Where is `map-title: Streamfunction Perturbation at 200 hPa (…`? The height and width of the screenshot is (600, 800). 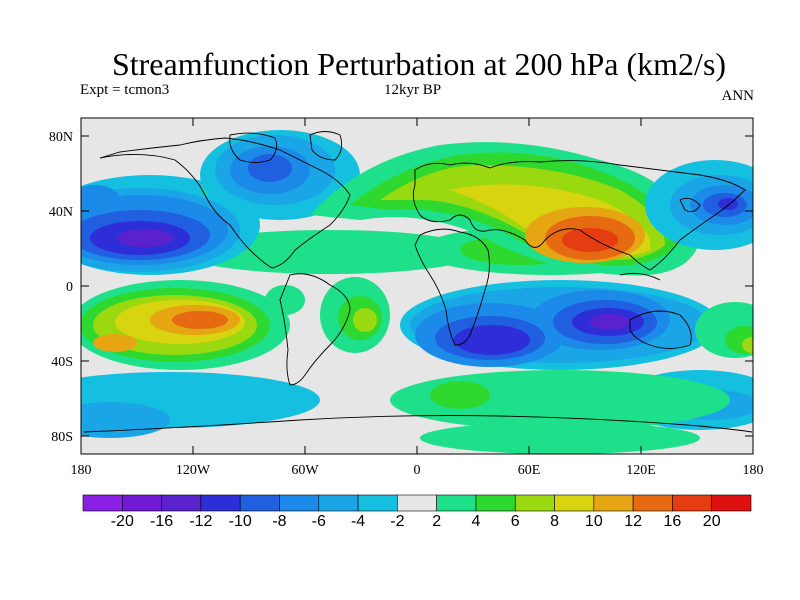 map-title: Streamfunction Perturbation at 200 hPa (… is located at coordinates (419, 64).